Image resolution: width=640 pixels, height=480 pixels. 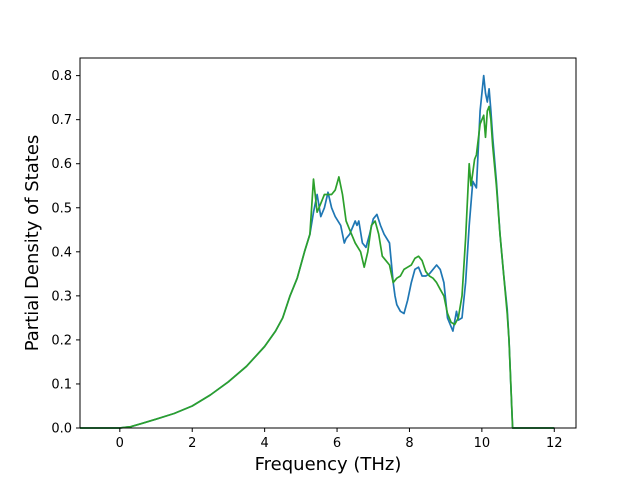 I want to click on y-axis-ticks: 0.0 0.1 0.2 0.3 0.4 0.5 0.6 0.7 0.8, so click(x=65, y=253).